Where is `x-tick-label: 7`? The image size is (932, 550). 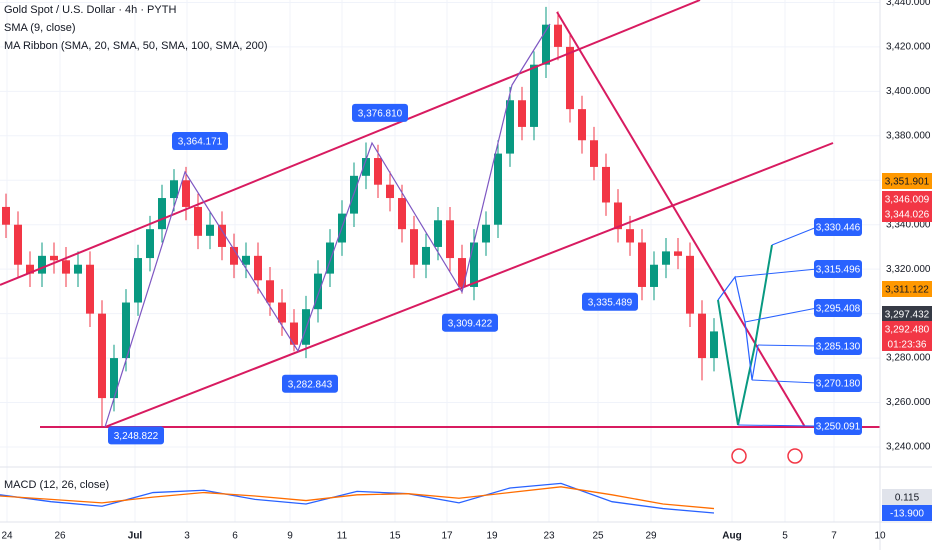 x-tick-label: 7 is located at coordinates (834, 536).